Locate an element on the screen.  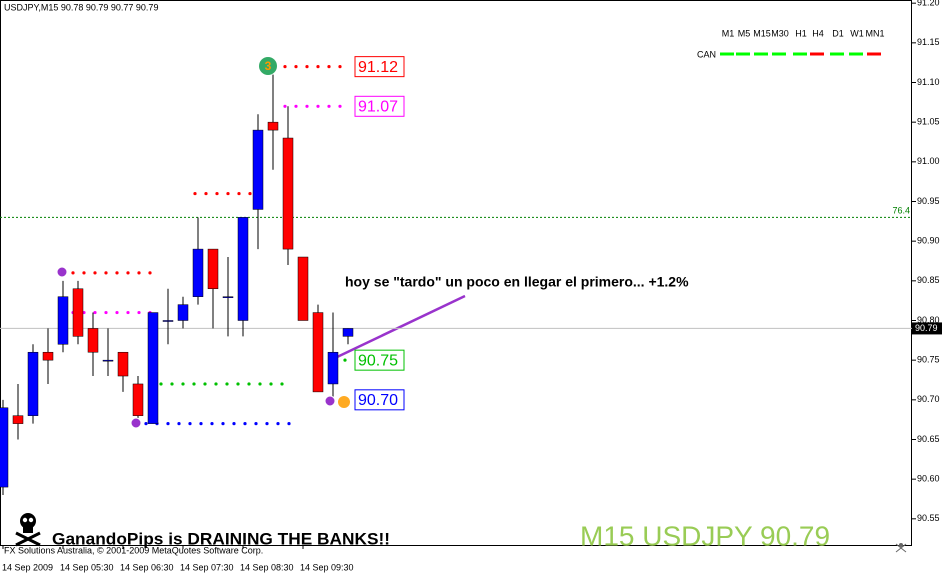
x-tick-label: 14 Sep 08:30 is located at coordinates (267, 567).